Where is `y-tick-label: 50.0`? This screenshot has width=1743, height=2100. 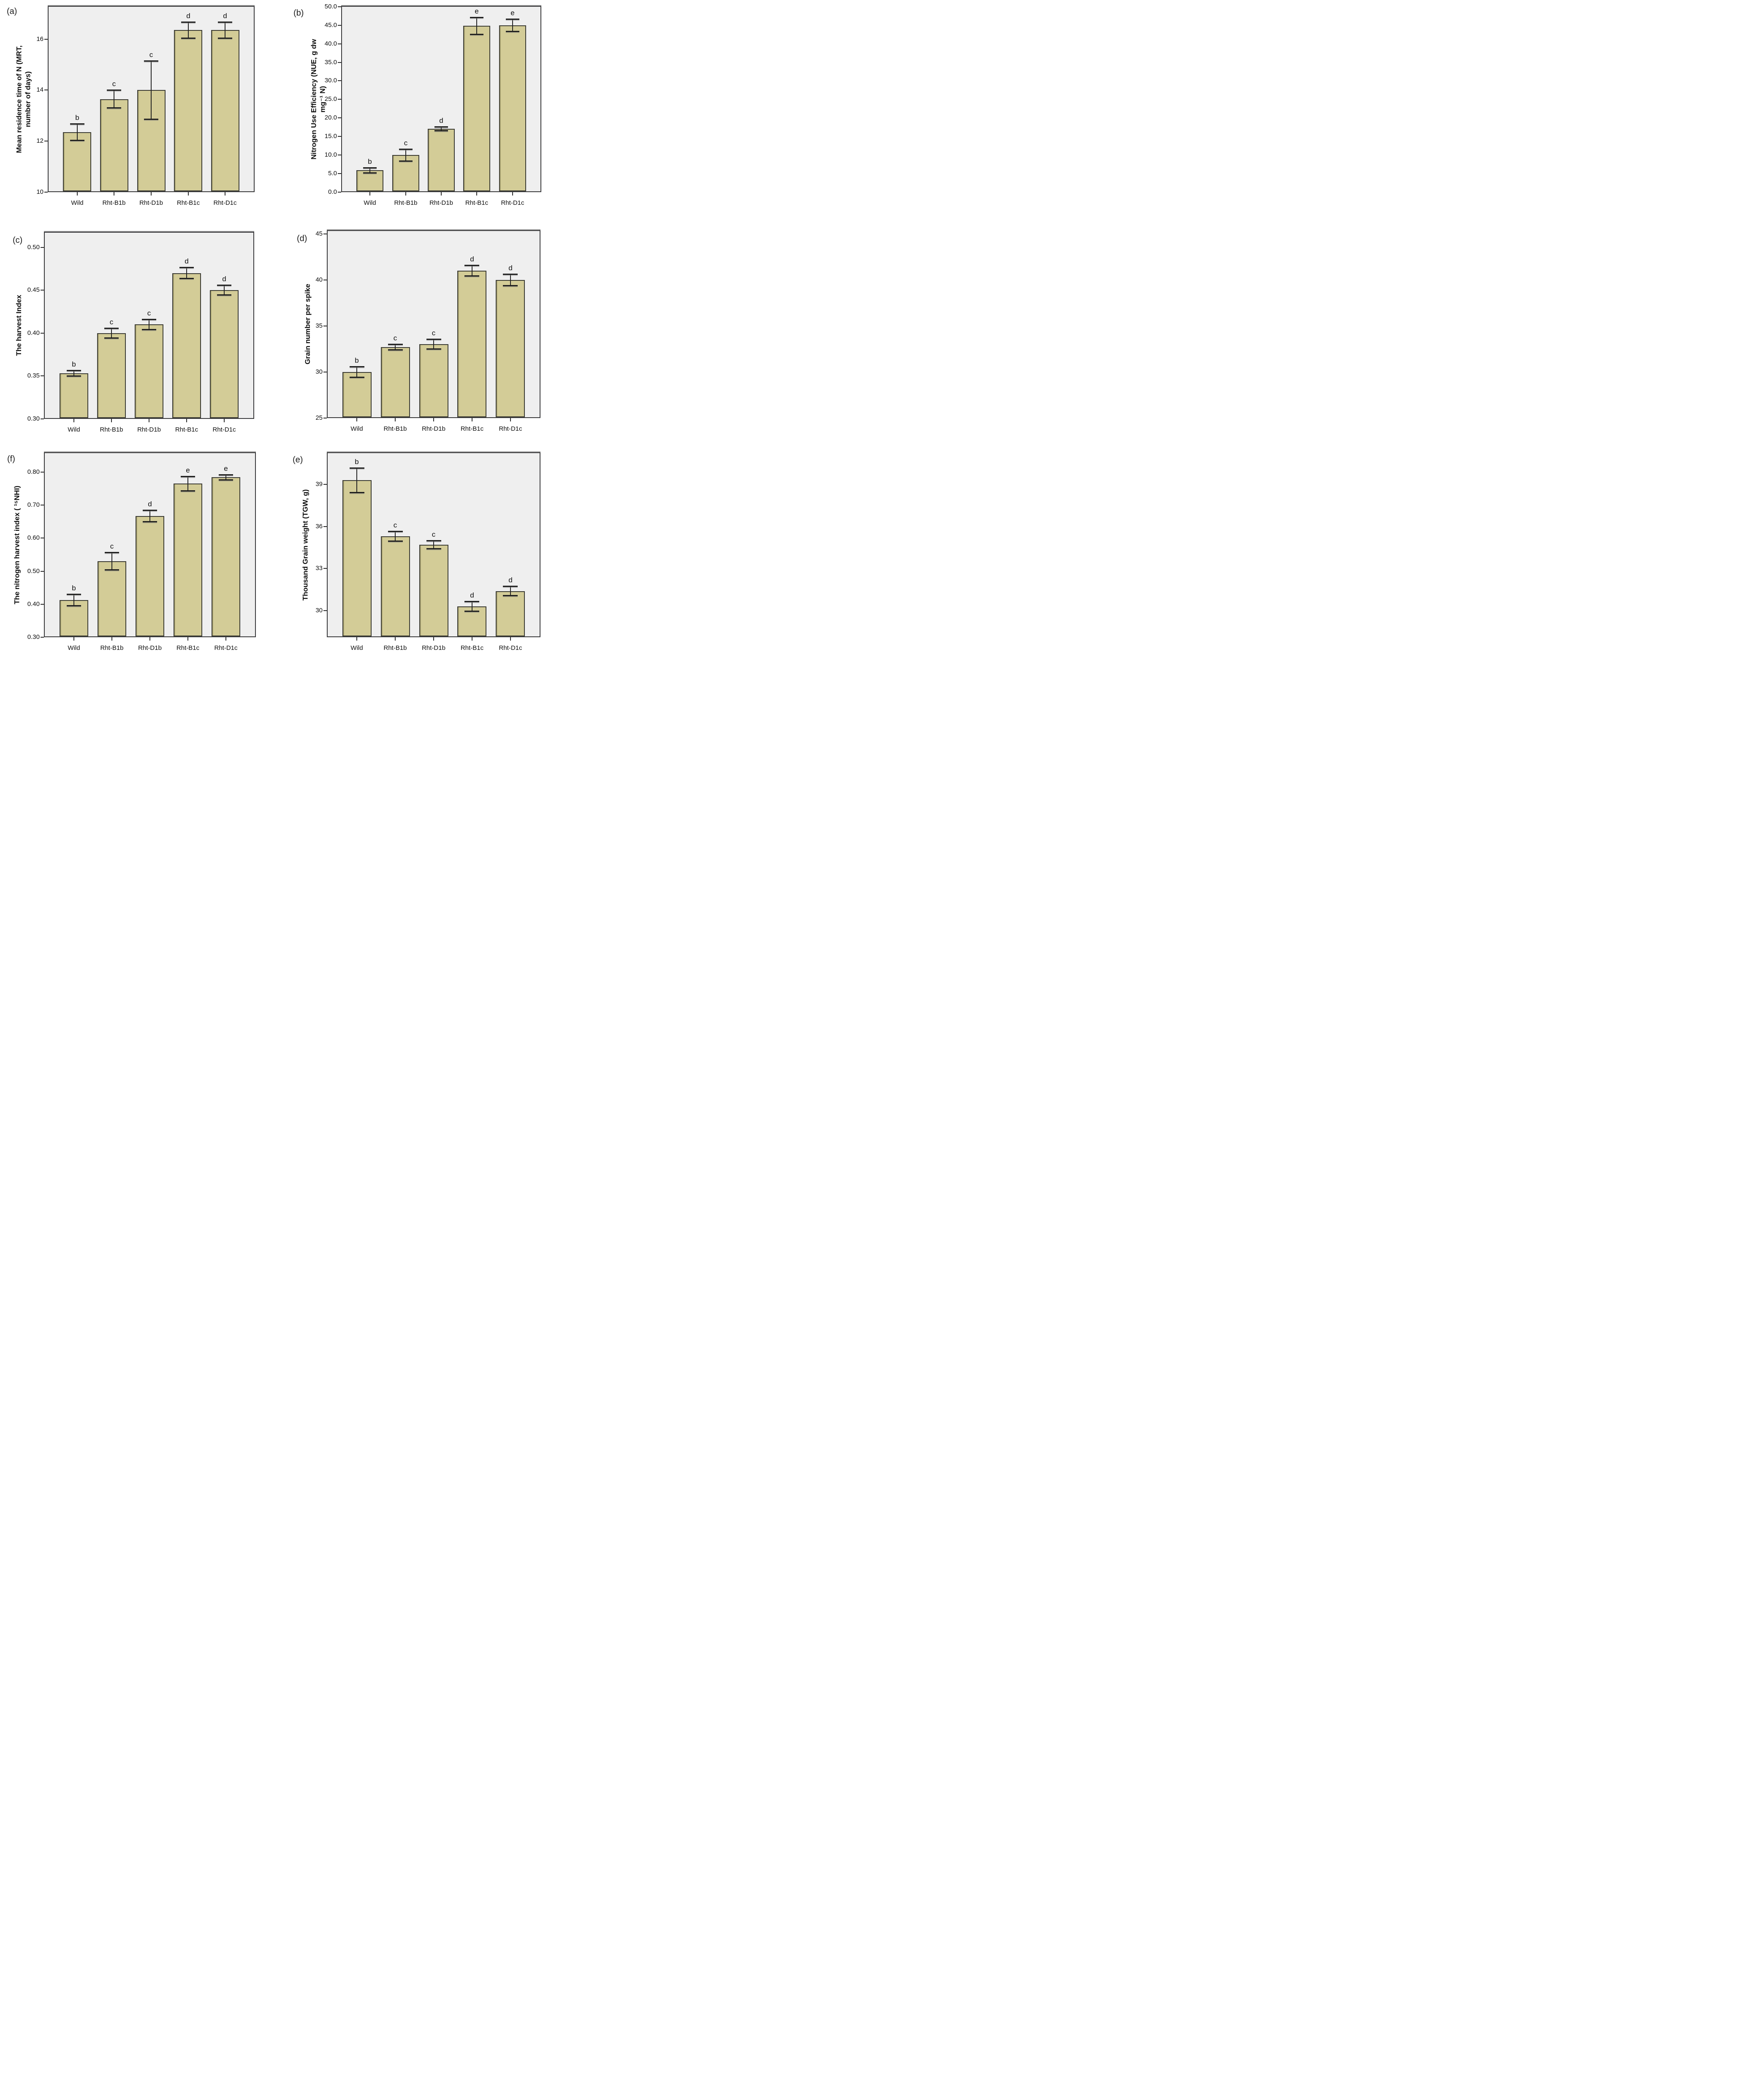 y-tick-label: 50.0 is located at coordinates (330, 6).